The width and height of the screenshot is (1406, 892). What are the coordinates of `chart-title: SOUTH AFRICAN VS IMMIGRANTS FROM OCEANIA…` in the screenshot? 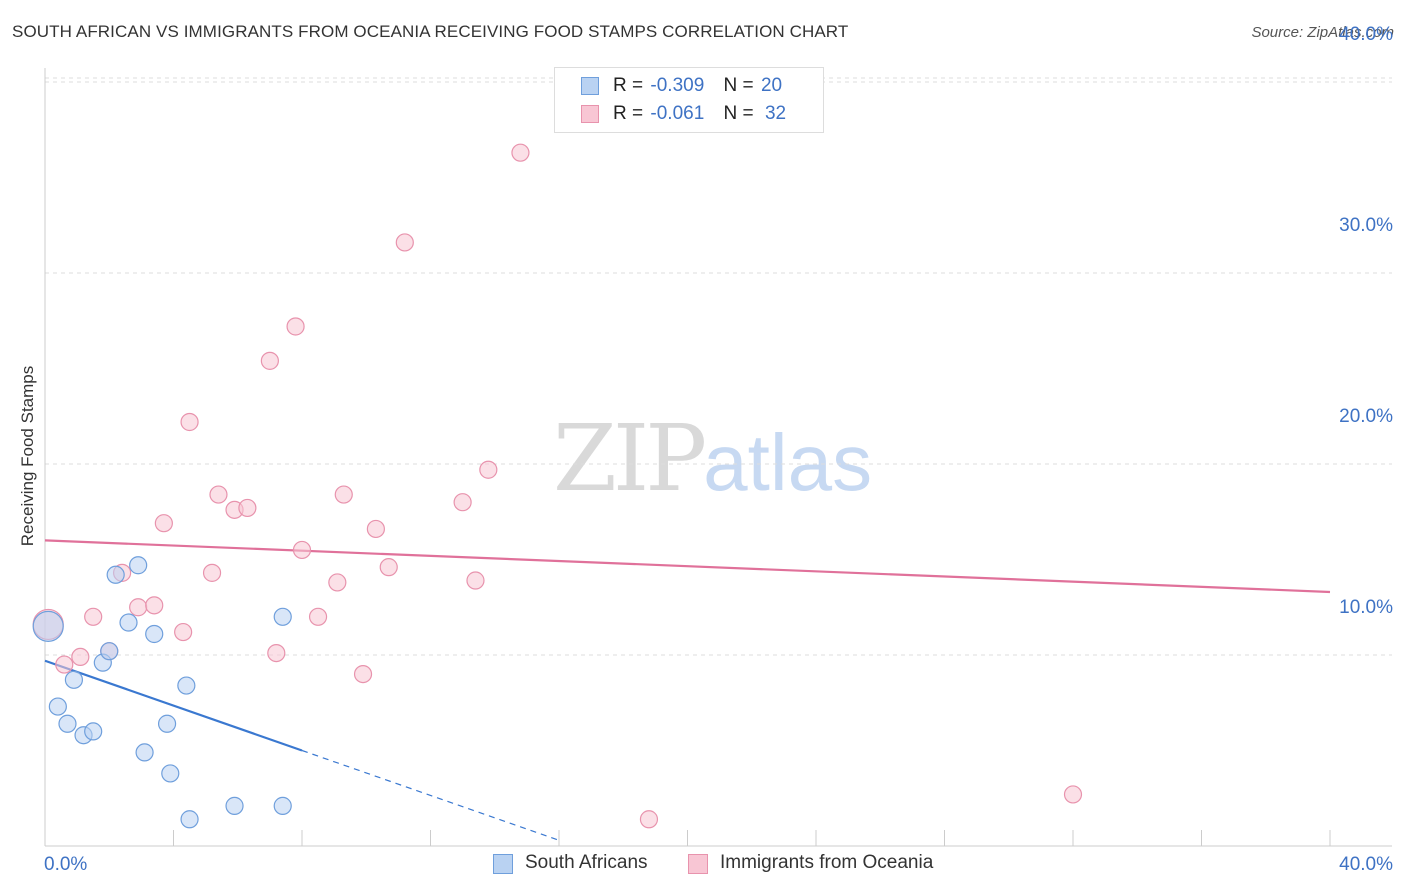 It's located at (430, 31).